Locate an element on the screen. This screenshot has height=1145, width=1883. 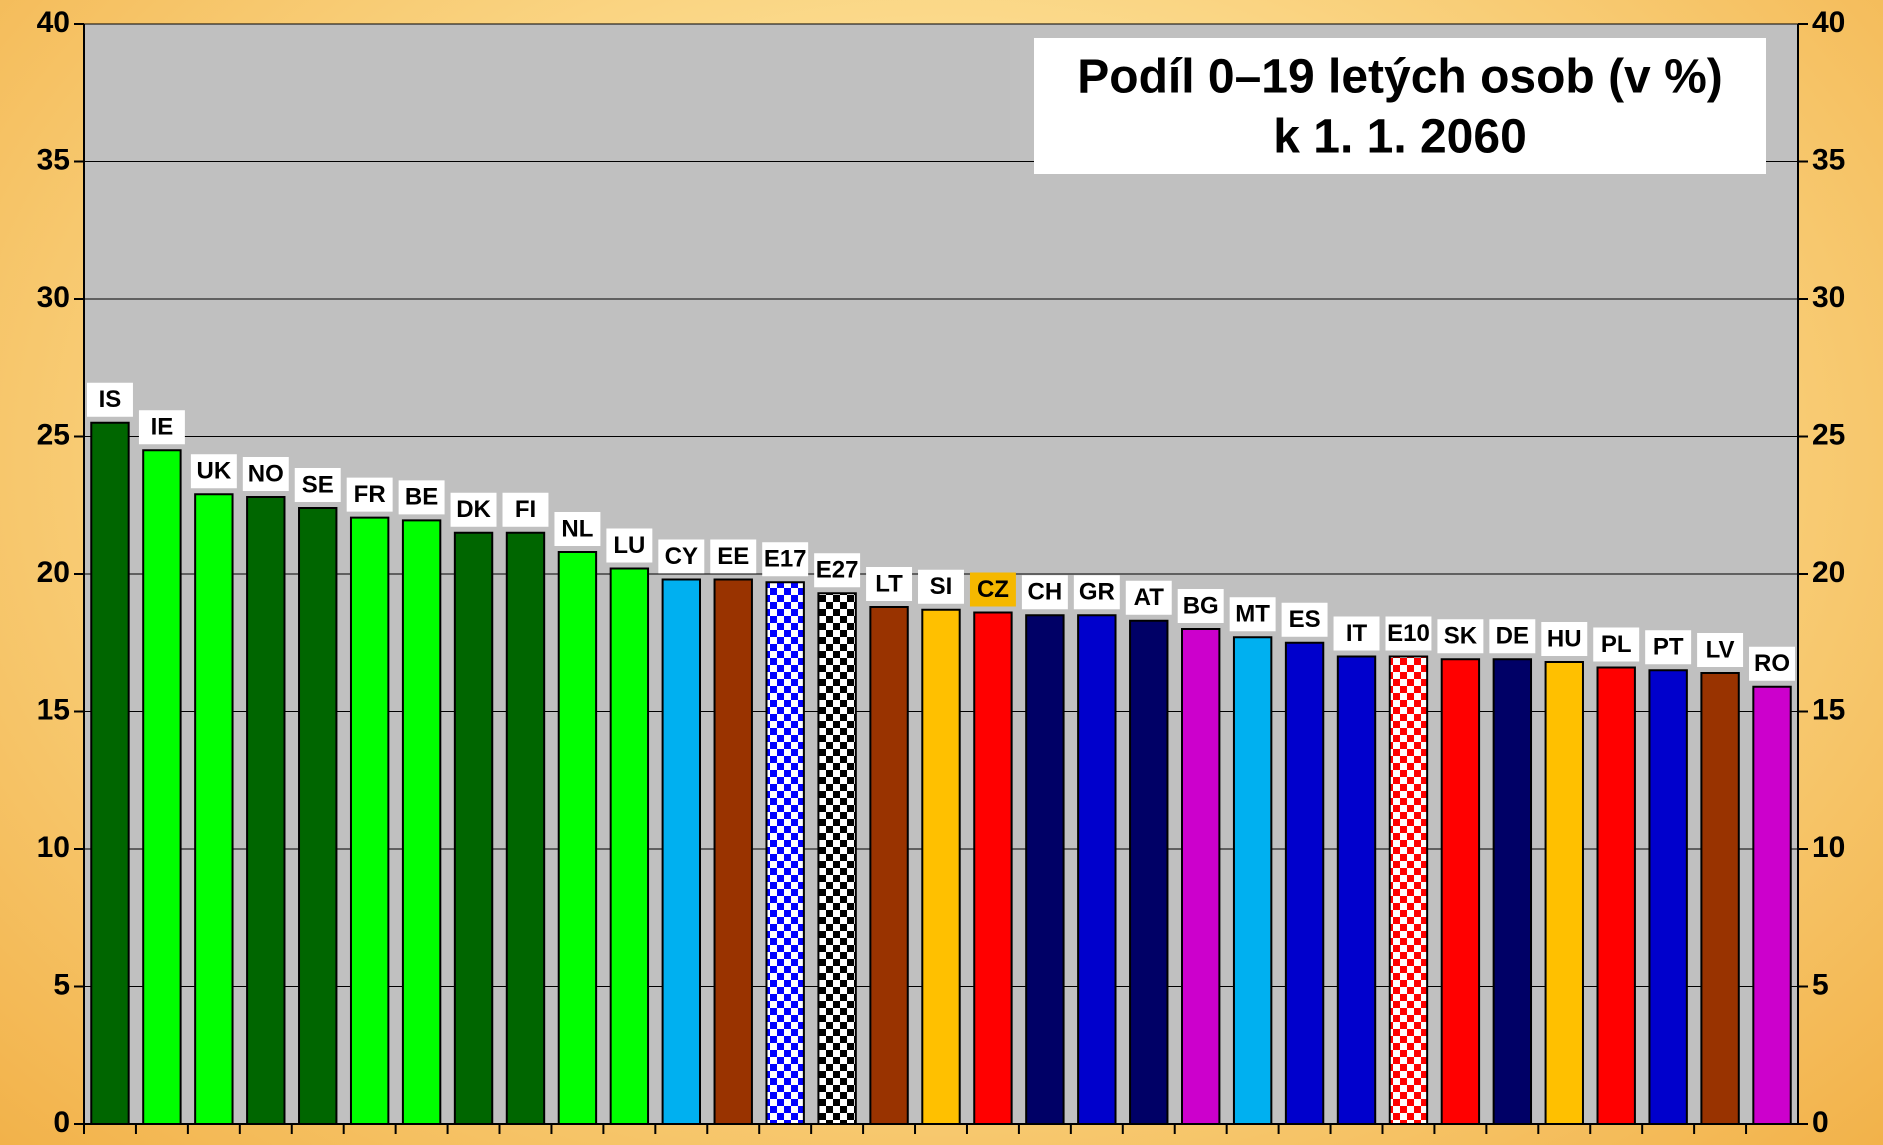
bar-label: PL is located at coordinates (1616, 644).